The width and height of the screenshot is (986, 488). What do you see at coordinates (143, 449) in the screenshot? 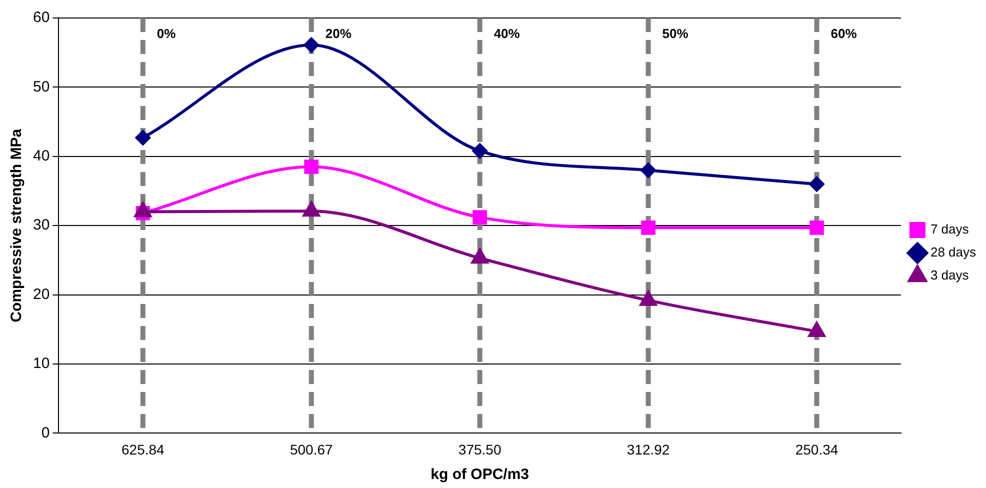
I see `x-tick-label: 625.84` at bounding box center [143, 449].